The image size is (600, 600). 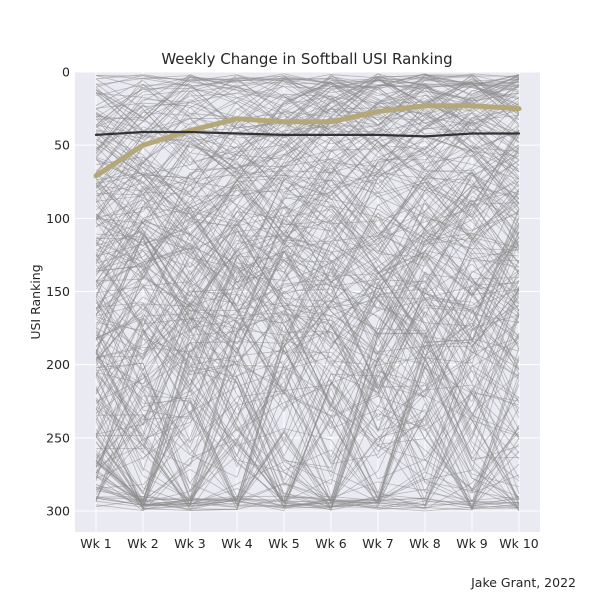 I want to click on y-axis-ticks: 0 50 100 150 200 250 300, so click(x=58, y=292).